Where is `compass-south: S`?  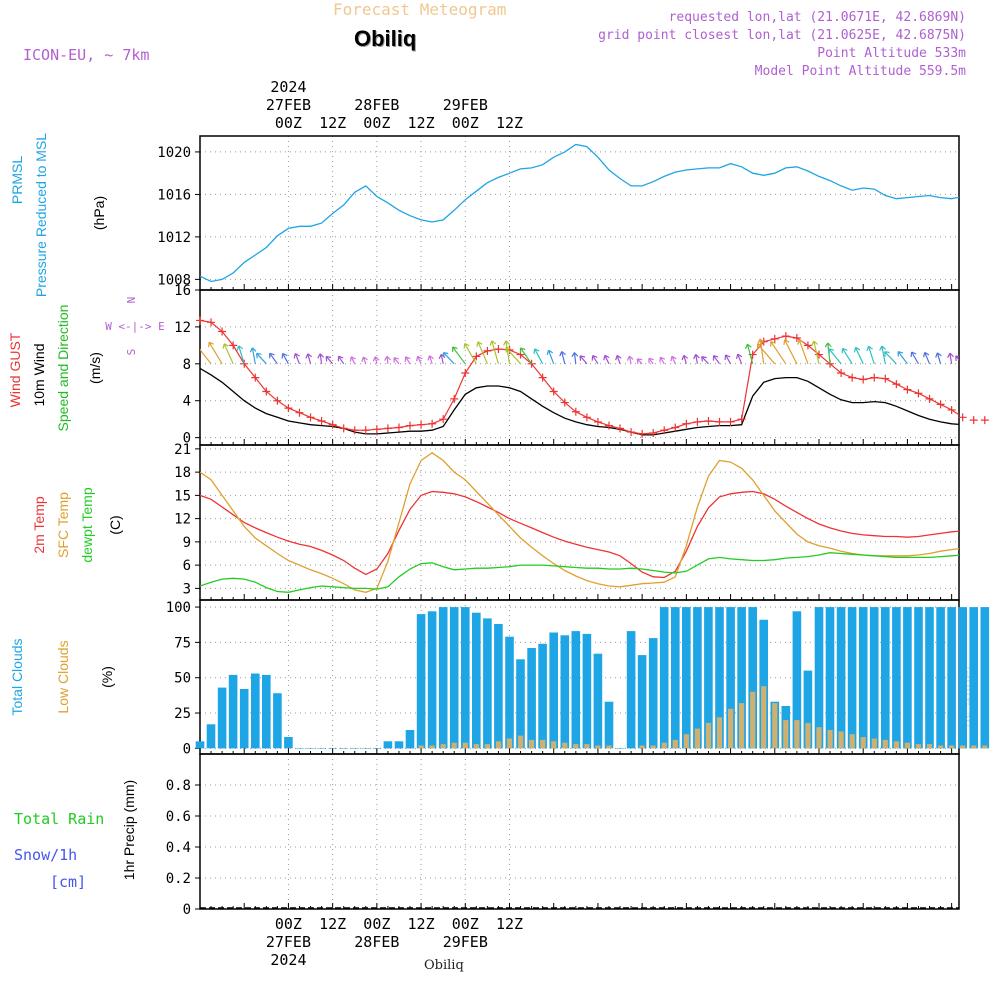
compass-south: S is located at coordinates (131, 352).